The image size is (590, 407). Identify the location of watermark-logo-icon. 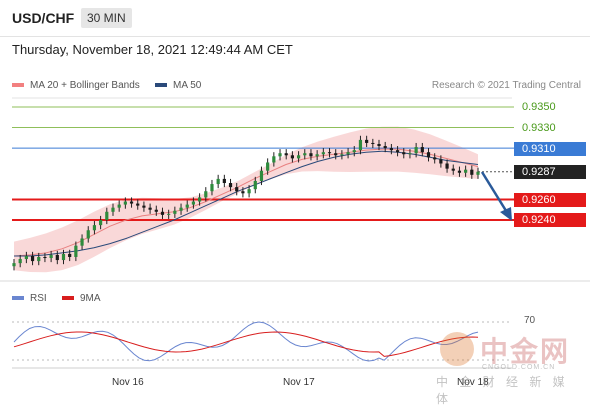
(457, 349).